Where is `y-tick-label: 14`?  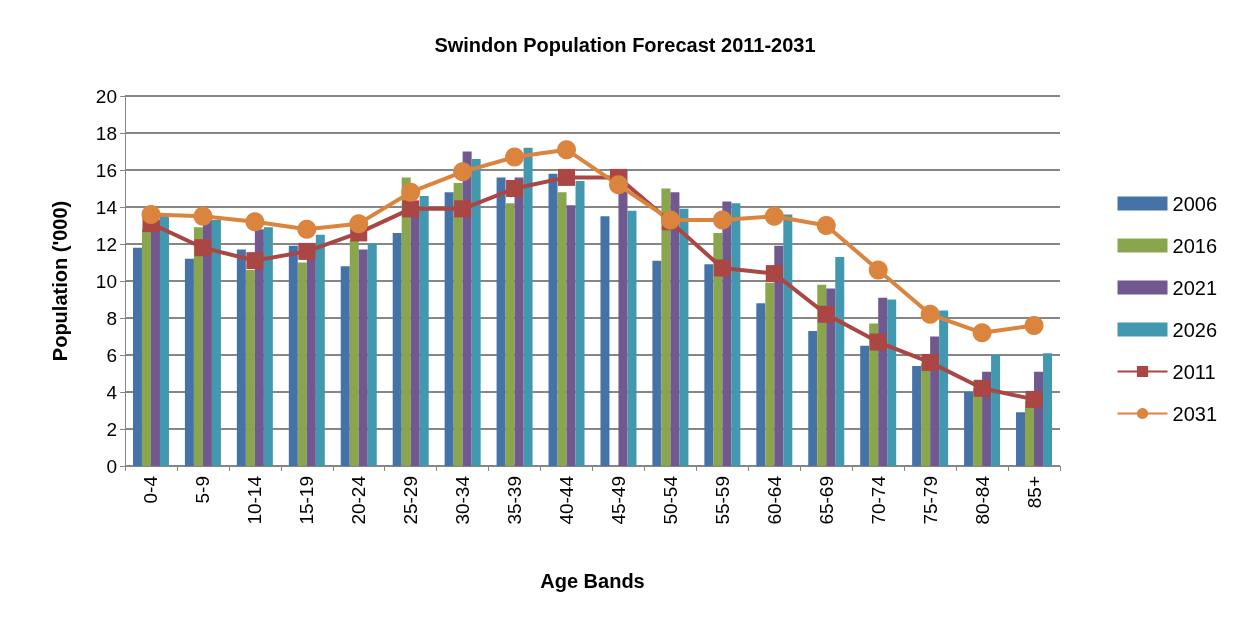
y-tick-label: 14 is located at coordinates (106, 207).